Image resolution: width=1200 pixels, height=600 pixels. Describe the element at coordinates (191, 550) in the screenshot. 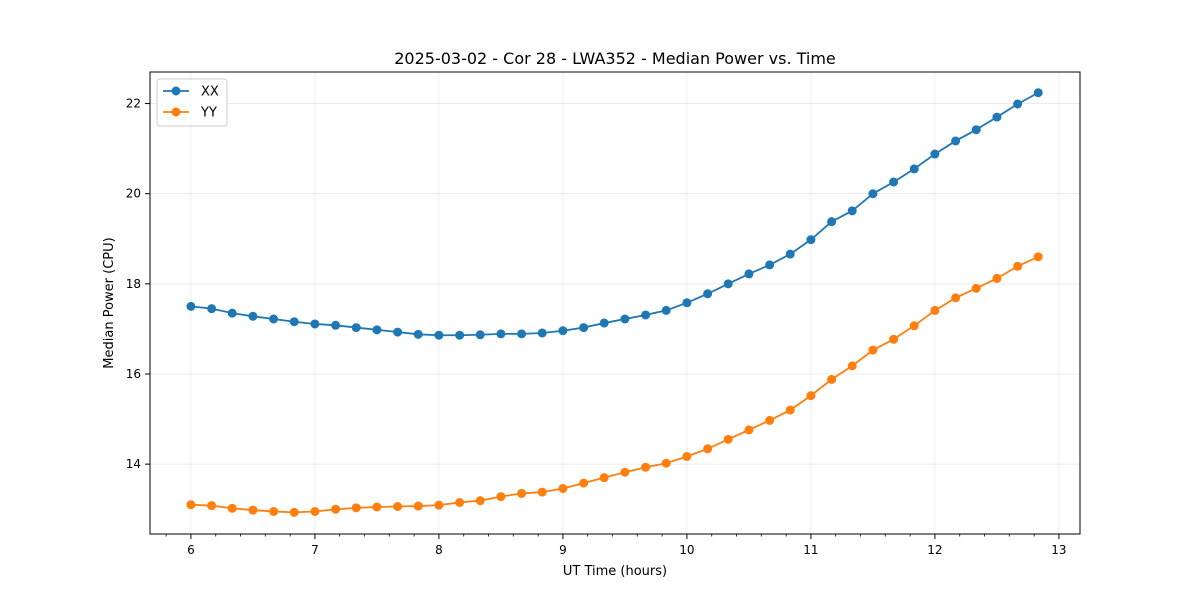

I see `x-tick-label: 6` at that location.